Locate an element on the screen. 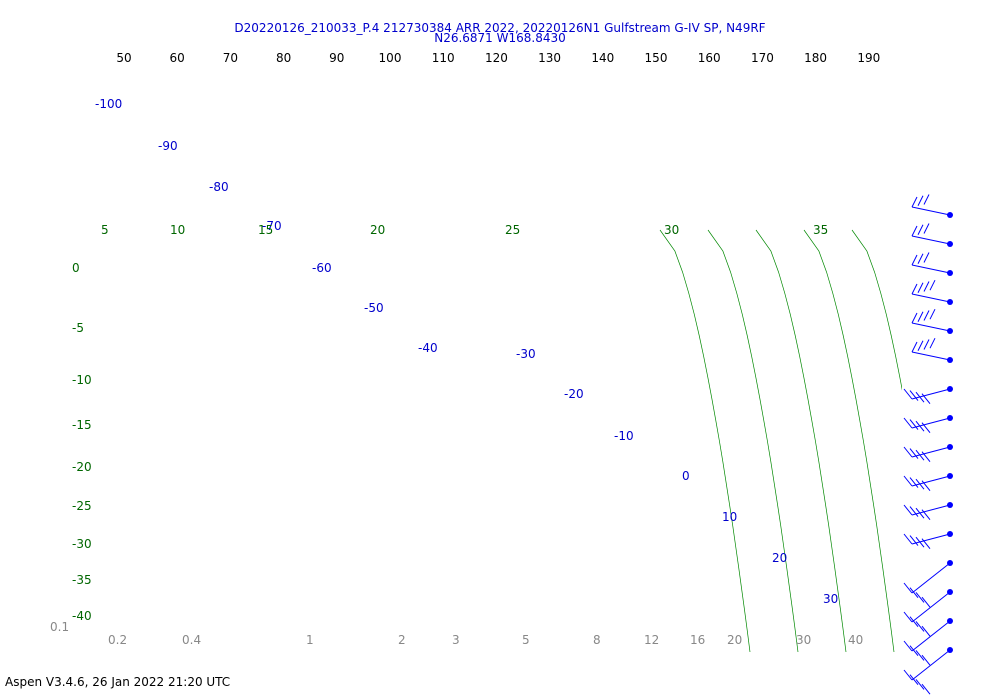 The image size is (1000, 700). top-scale-label: 60 is located at coordinates (177, 58).